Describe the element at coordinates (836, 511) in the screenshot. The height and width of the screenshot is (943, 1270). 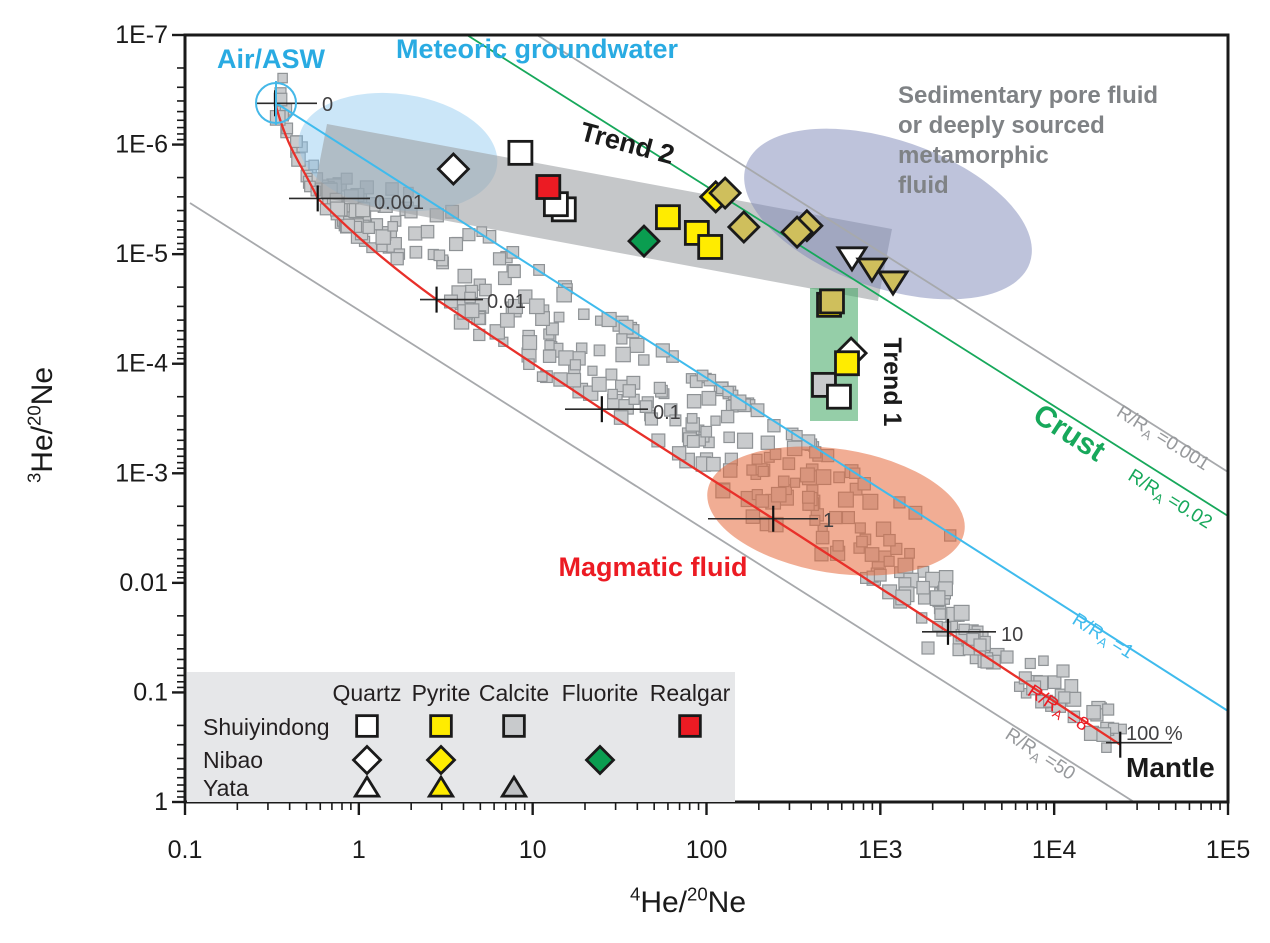
I see `magmatic-fluid-ellipse` at that location.